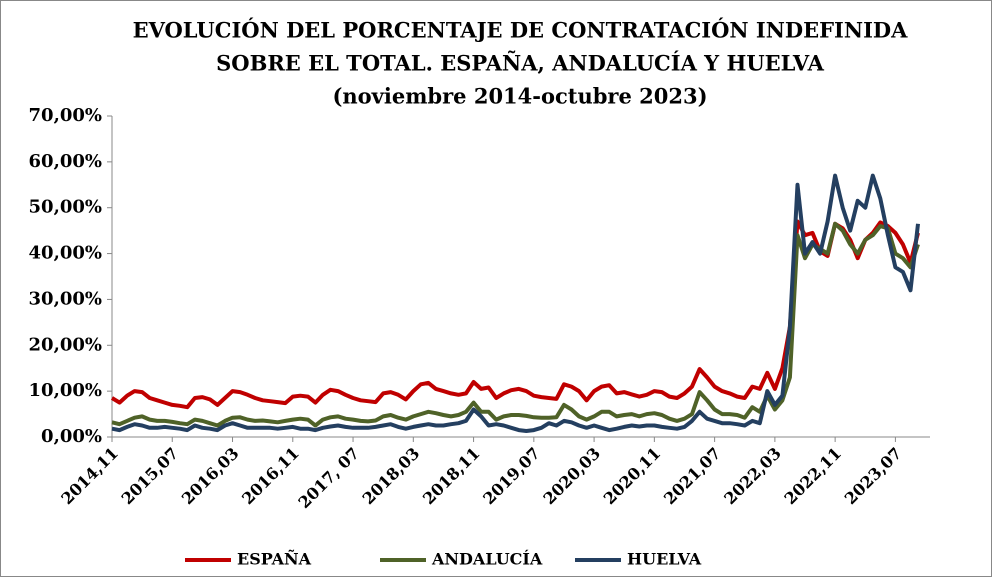  I want to click on y-tick-label: 20,00%, so click(65, 344).